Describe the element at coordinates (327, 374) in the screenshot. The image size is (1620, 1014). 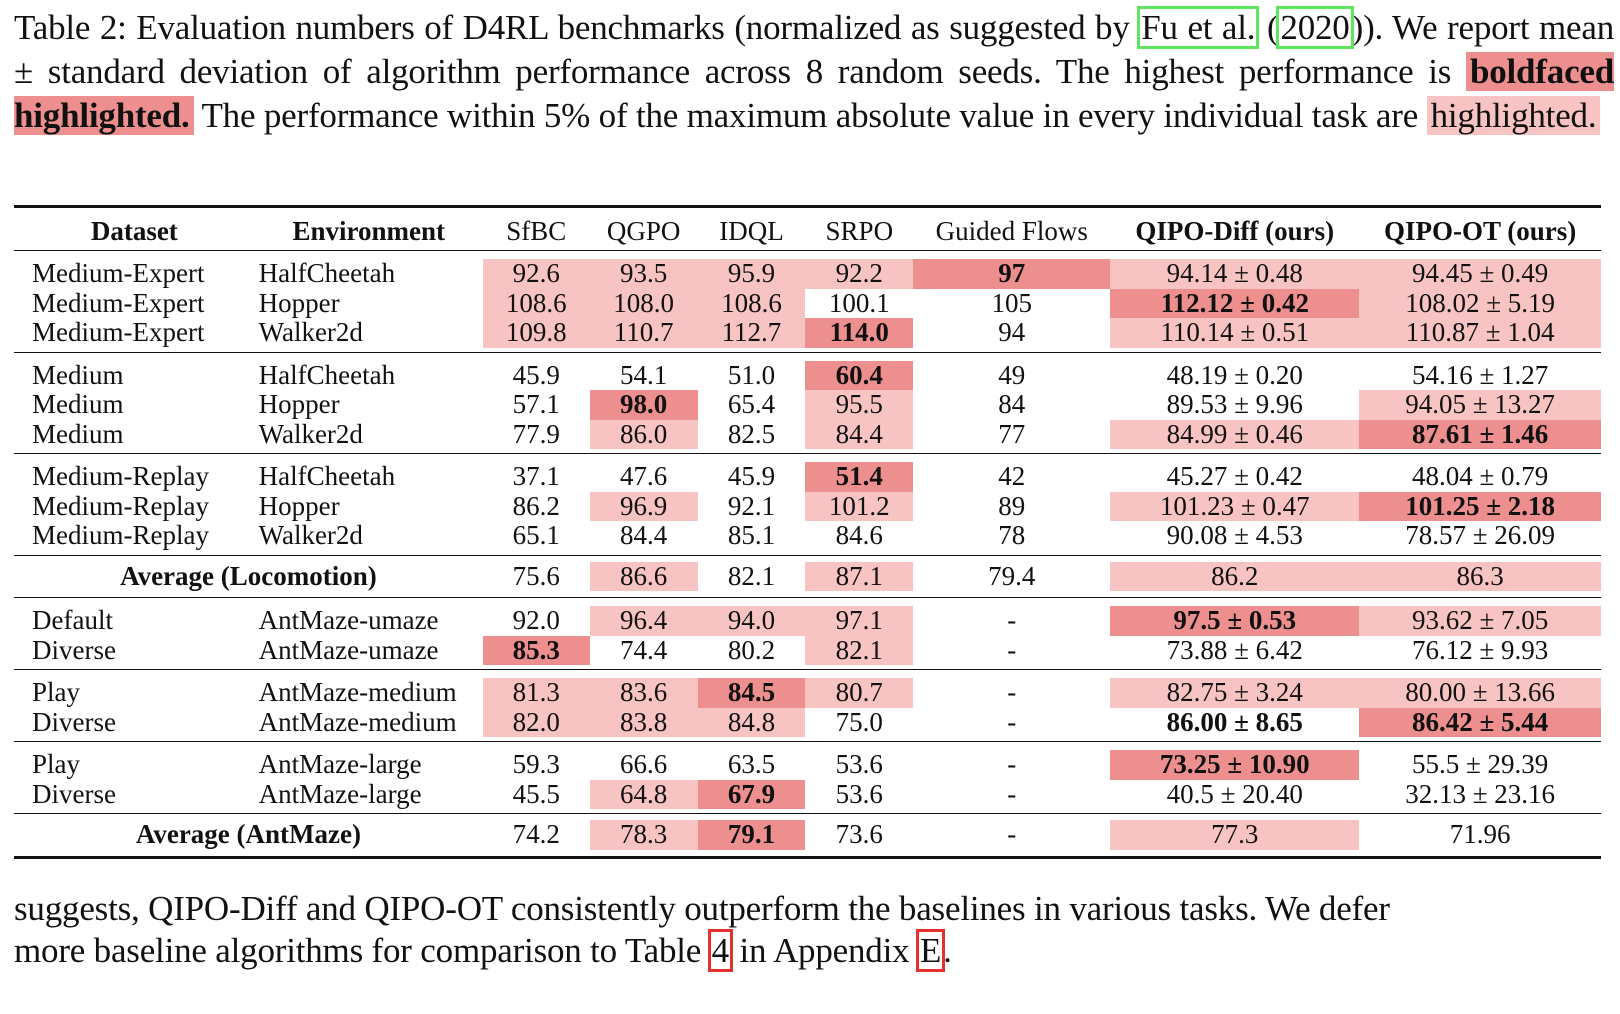
I see `environment-cell: HalfCheetah` at that location.